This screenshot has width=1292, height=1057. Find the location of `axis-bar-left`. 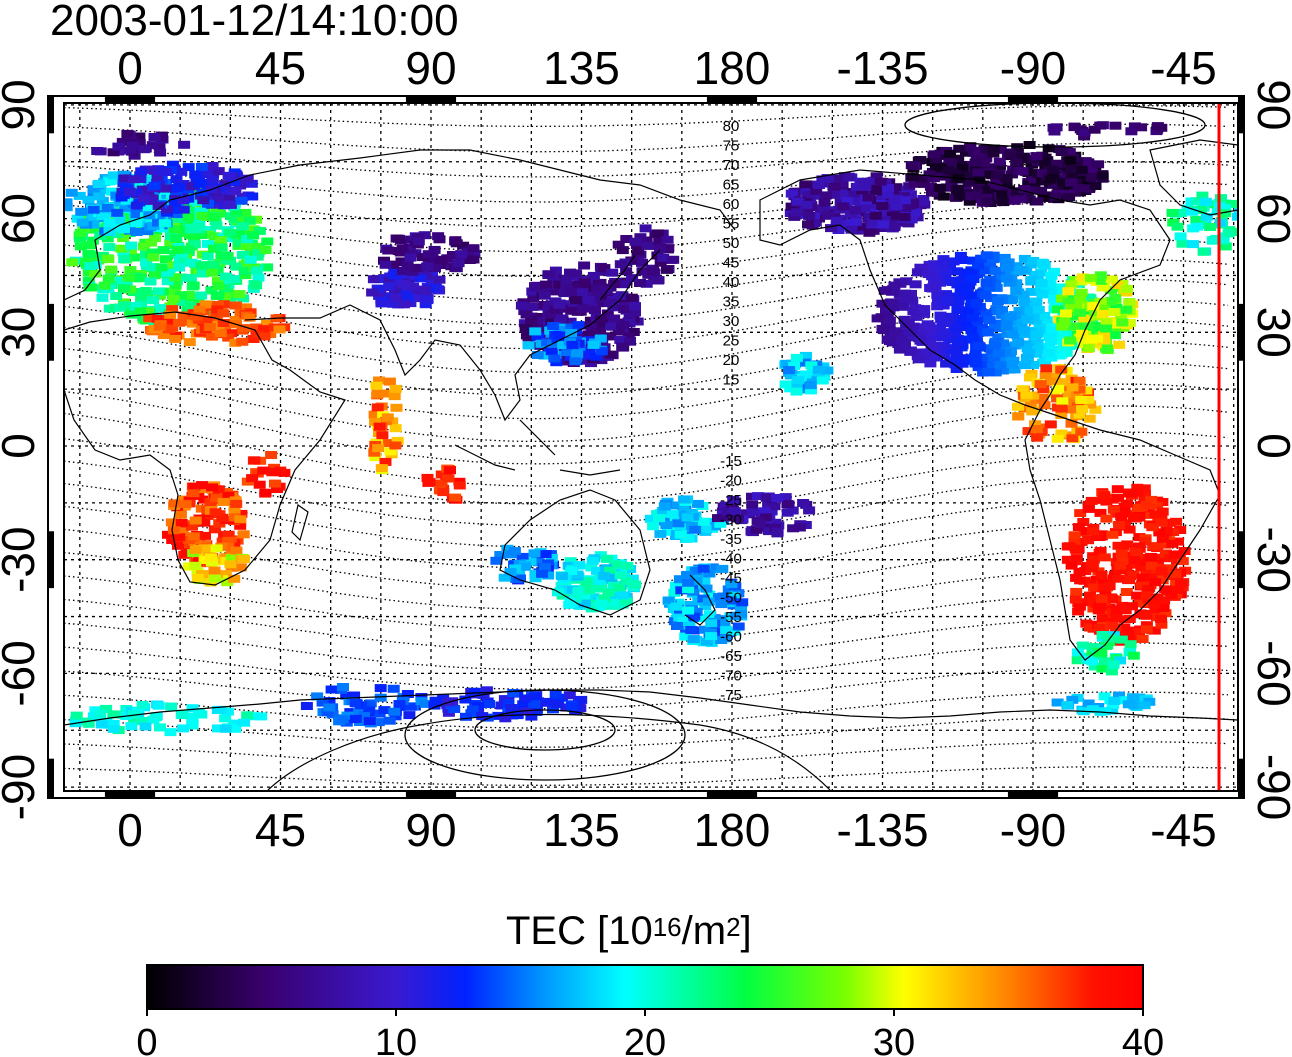

axis-bar-left is located at coordinates (51, 115).